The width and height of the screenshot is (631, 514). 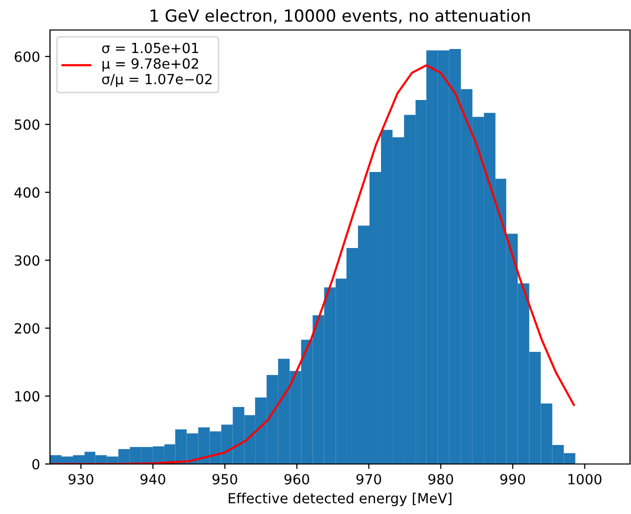 I want to click on y-tick-label: 500, so click(x=27, y=124).